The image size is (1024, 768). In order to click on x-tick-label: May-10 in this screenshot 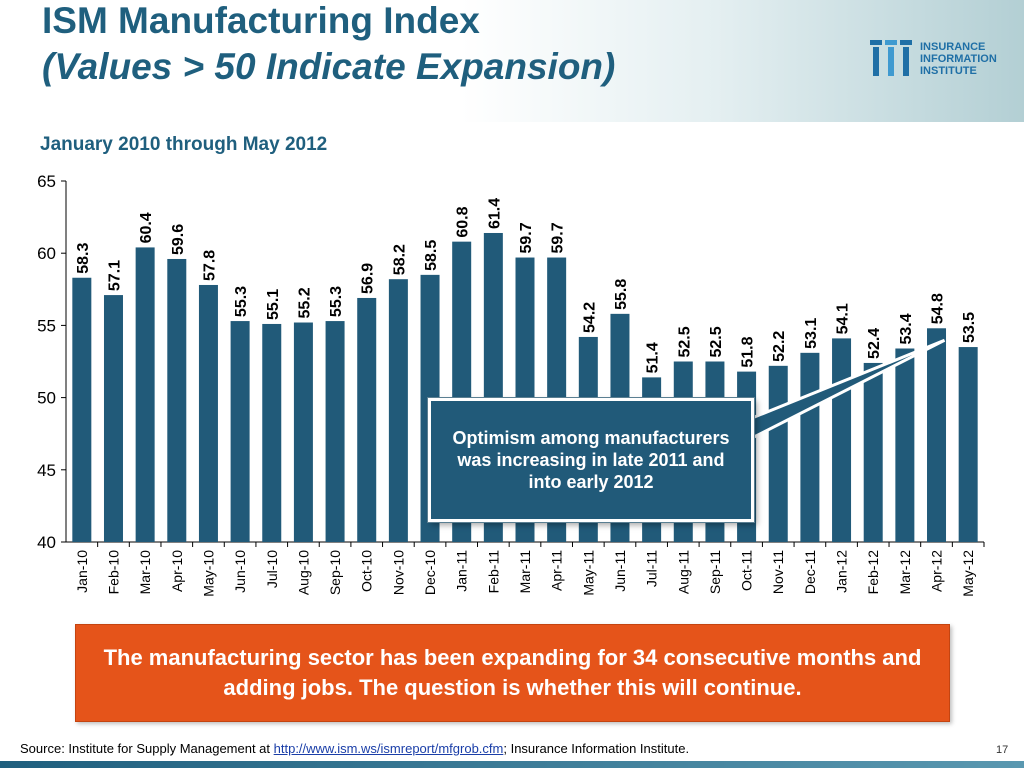, I will do `click(208, 573)`.